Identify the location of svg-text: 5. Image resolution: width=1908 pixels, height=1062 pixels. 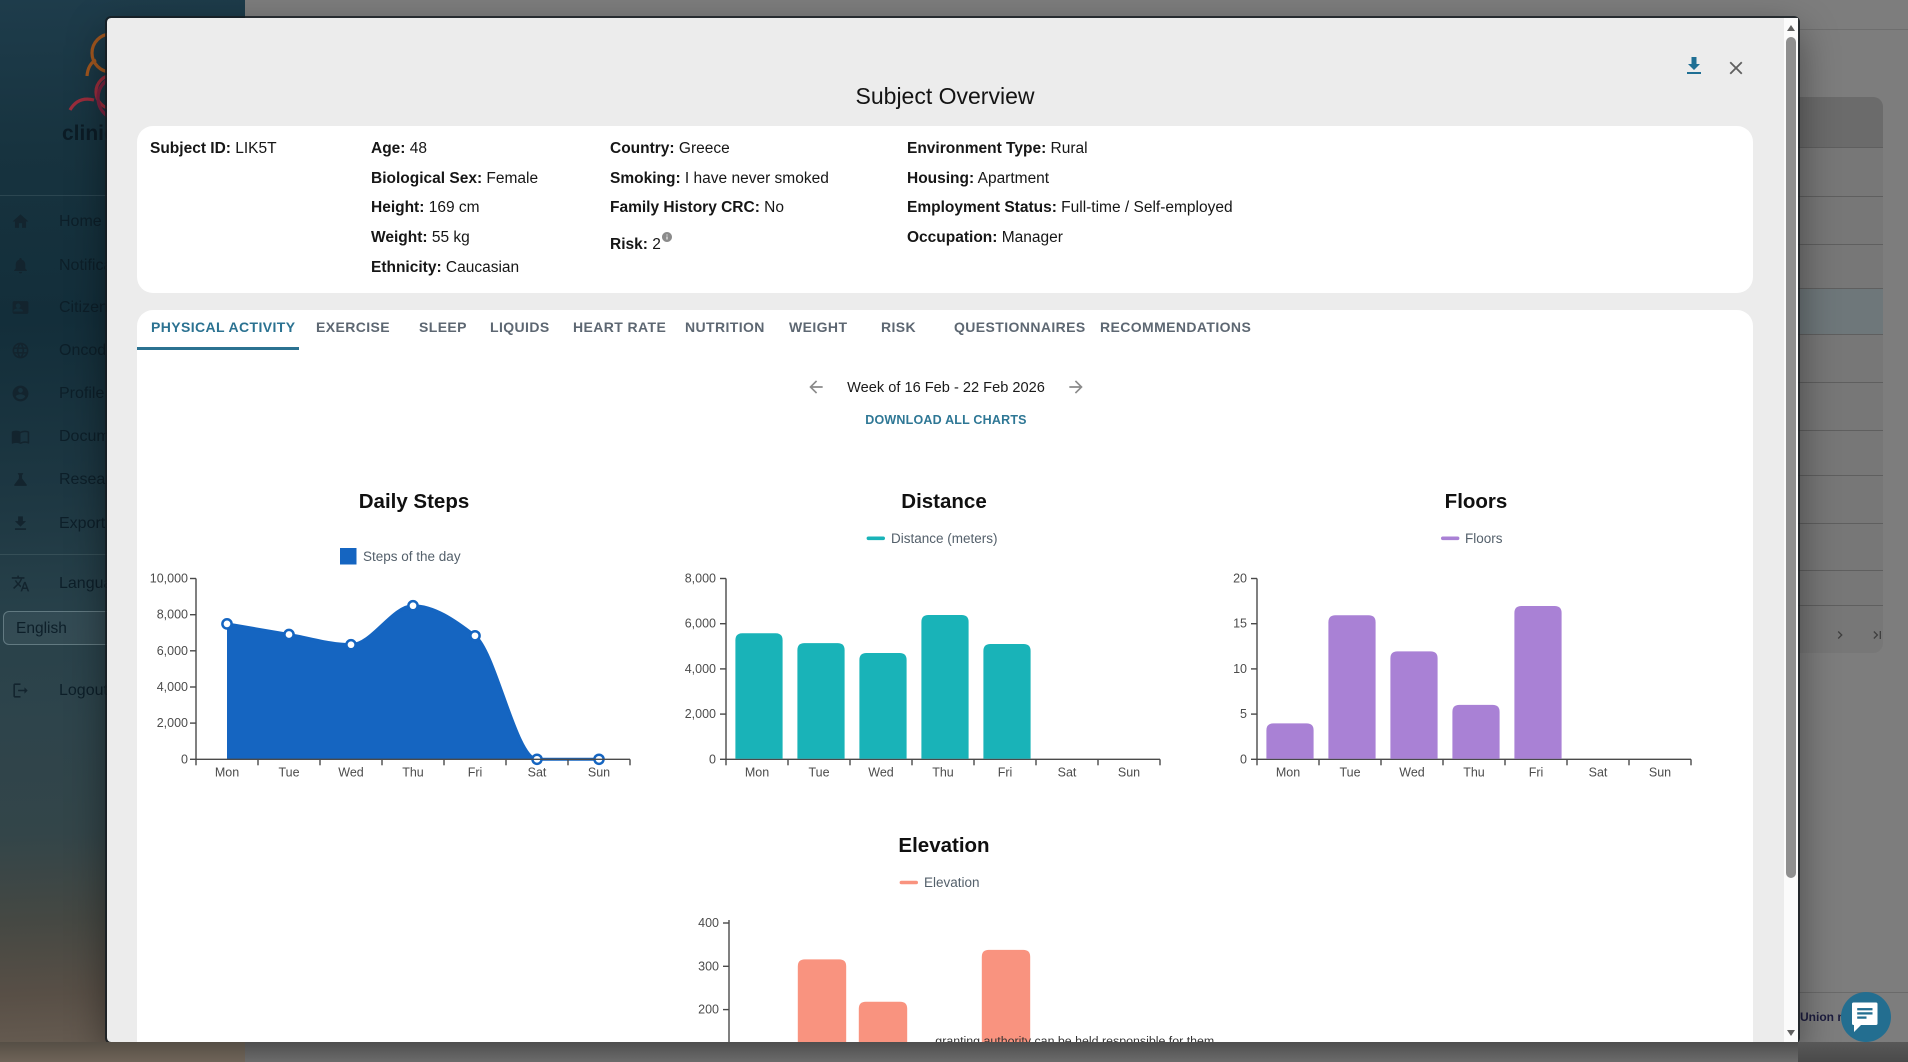
(1243, 714).